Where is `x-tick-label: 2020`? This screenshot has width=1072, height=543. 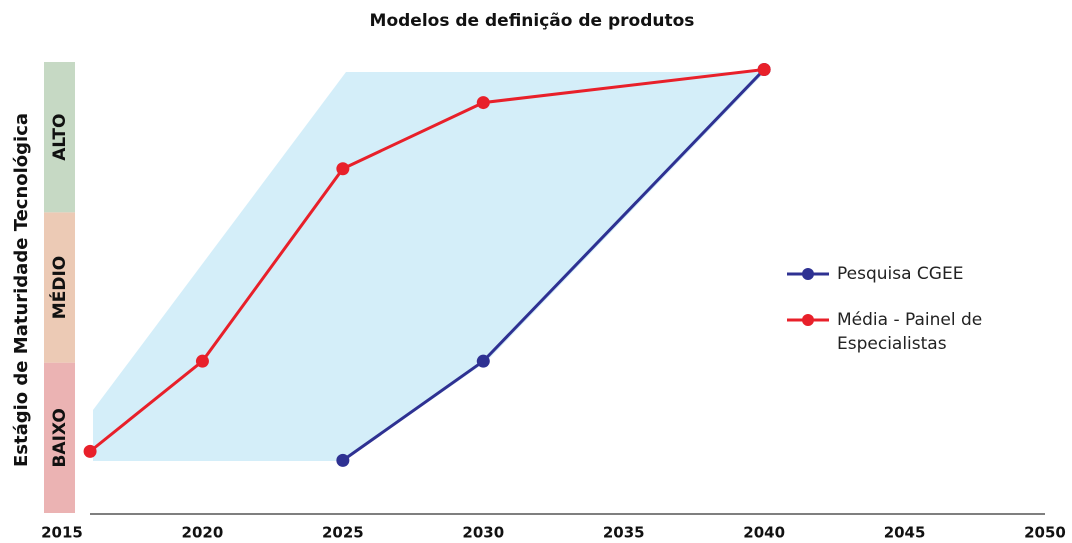
x-tick-label: 2020 is located at coordinates (203, 533).